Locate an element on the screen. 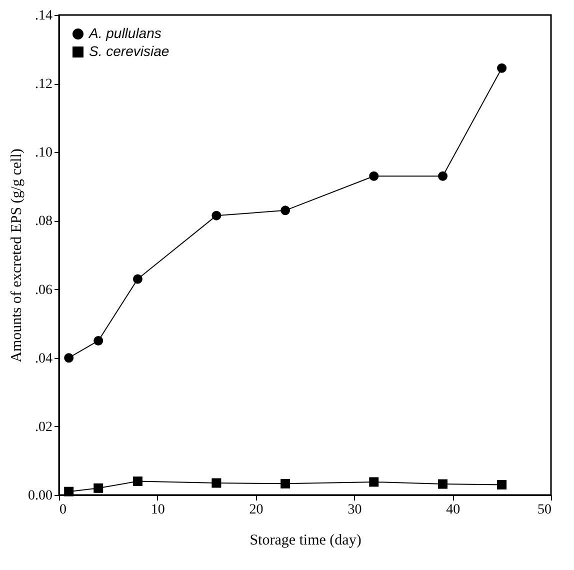 The width and height of the screenshot is (574, 570). y-tick-label: 0.00 is located at coordinates (40, 496).